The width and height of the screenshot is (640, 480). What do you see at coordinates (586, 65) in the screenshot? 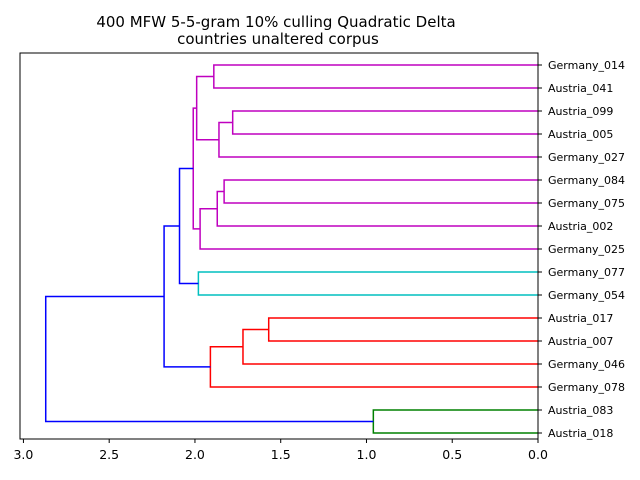
I see `leaf-label: Germany_014` at bounding box center [586, 65].